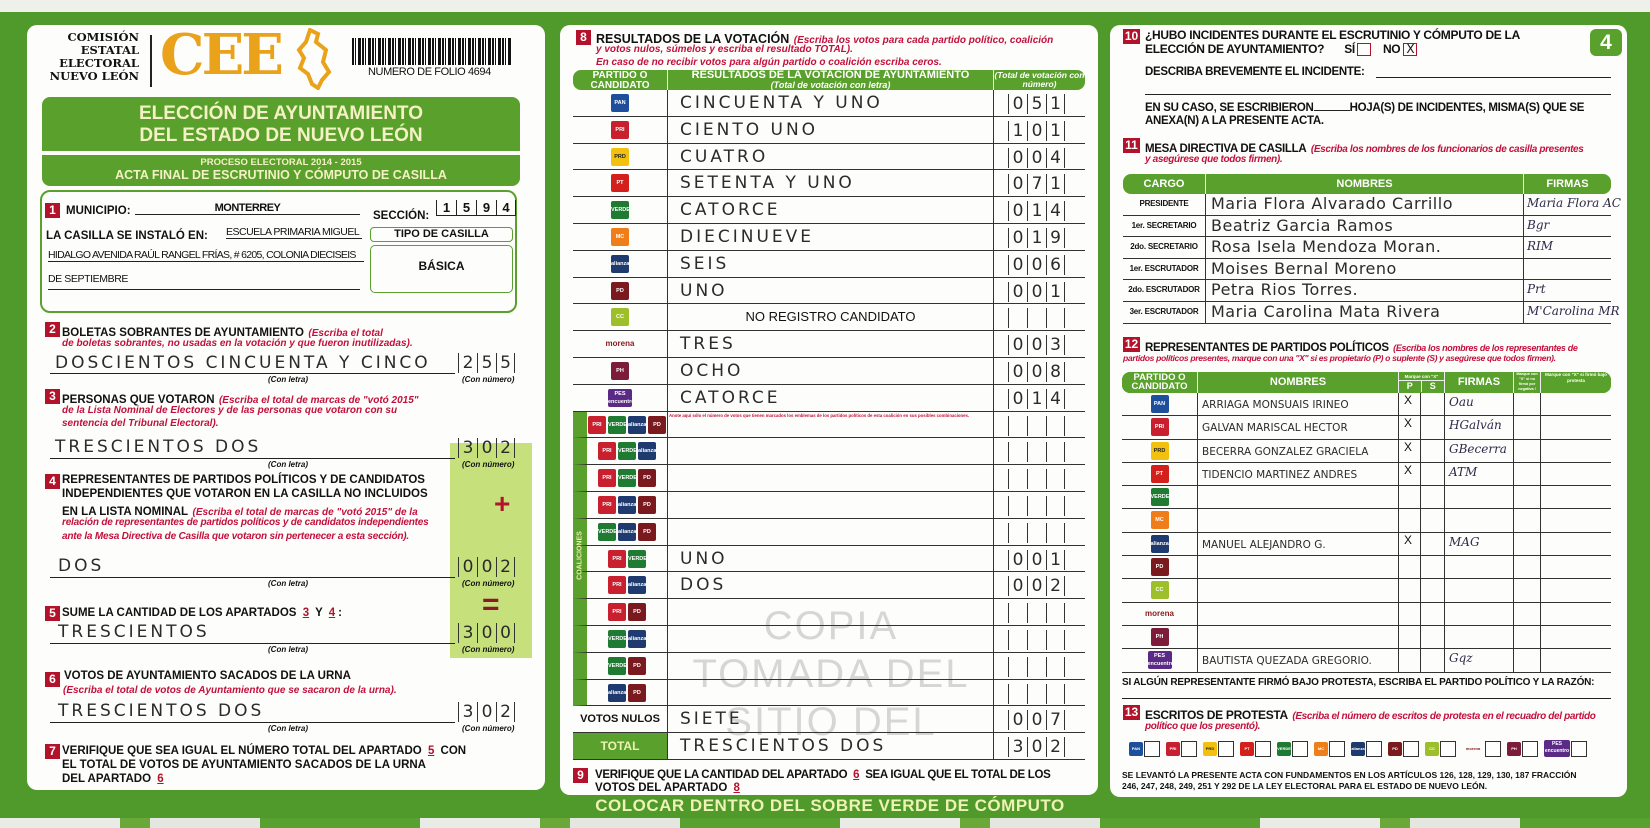 Image resolution: width=1650 pixels, height=828 pixels. Describe the element at coordinates (1280, 474) in the screenshot. I see `nombre-value: TIDENCIO MARTINEZ ANDRES` at that location.